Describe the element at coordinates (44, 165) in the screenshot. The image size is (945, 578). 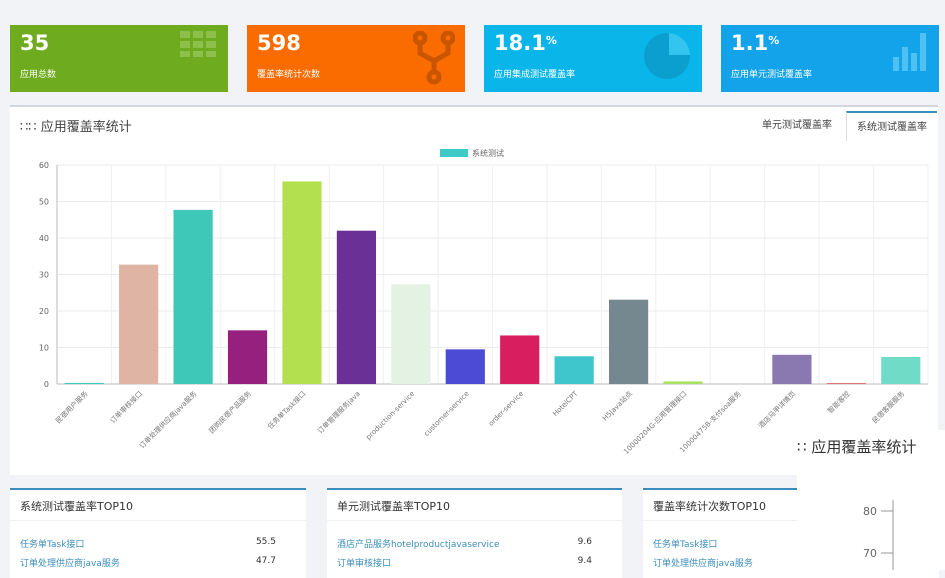
I see `y-tick-label: 60` at that location.